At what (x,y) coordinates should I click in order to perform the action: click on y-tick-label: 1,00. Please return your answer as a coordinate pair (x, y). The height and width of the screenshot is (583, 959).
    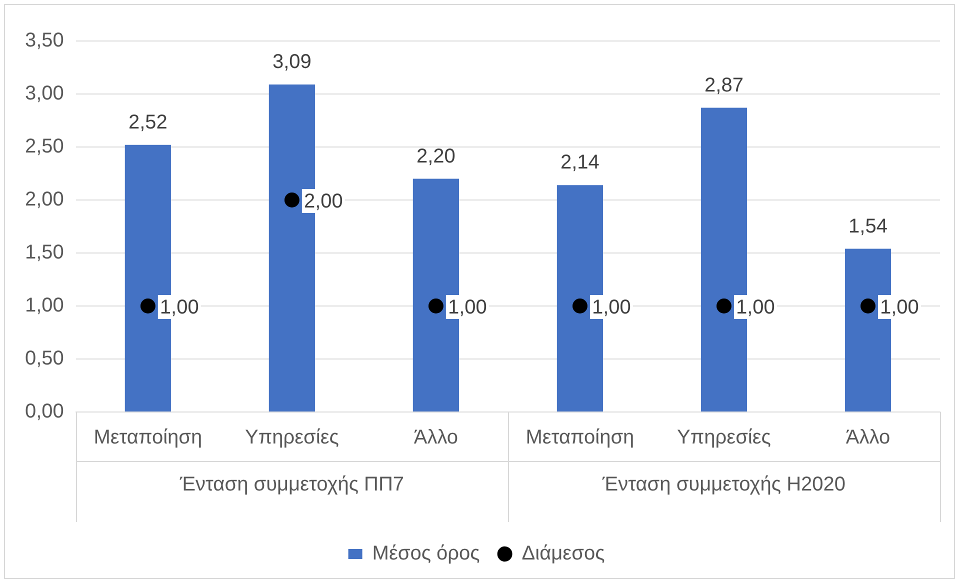
    Looking at the image, I should click on (44, 305).